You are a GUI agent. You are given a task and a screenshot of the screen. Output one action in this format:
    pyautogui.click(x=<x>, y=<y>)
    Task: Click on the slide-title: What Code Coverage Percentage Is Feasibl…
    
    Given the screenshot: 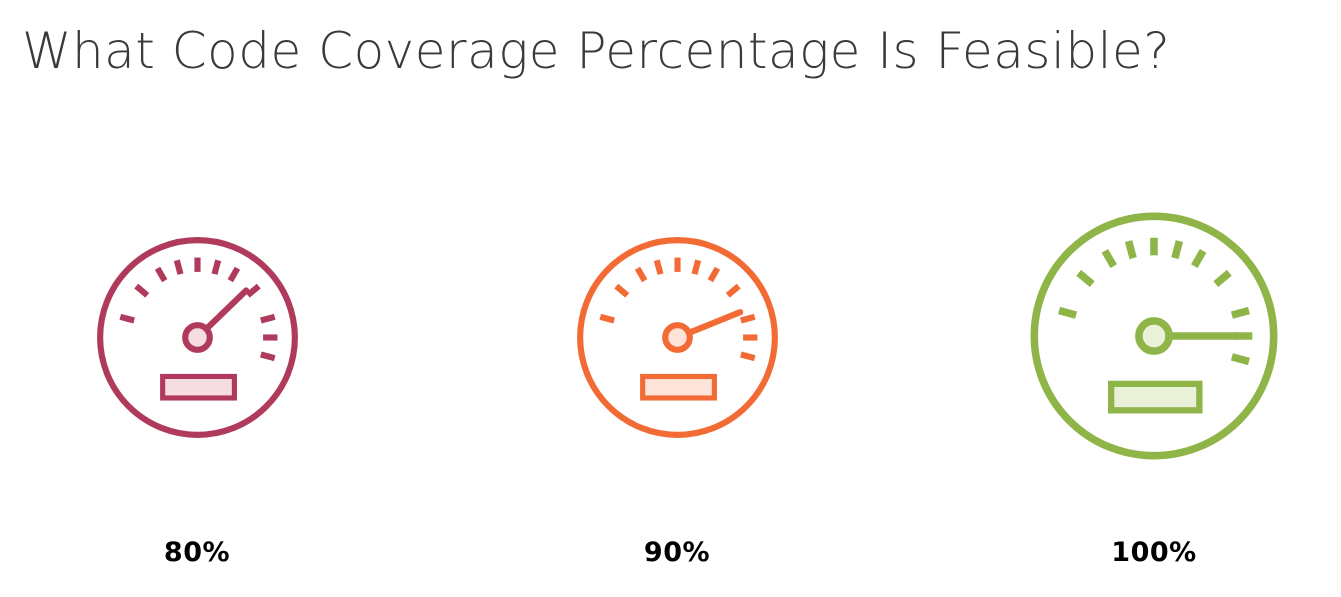 What is the action you would take?
    pyautogui.click(x=596, y=51)
    